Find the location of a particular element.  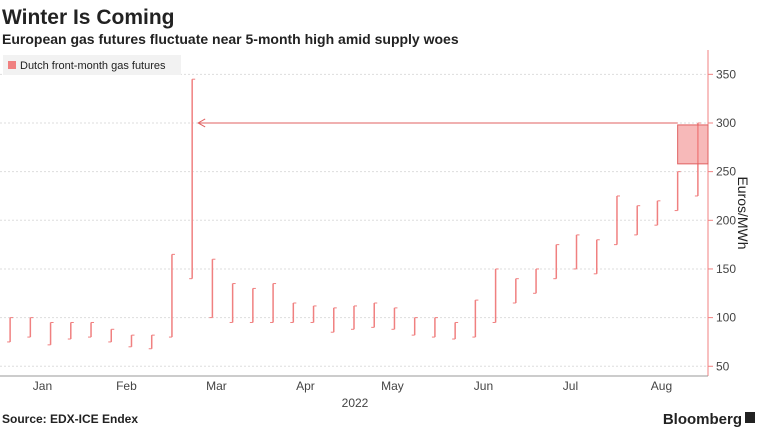

x-axis-label: 2022 is located at coordinates (355, 403).